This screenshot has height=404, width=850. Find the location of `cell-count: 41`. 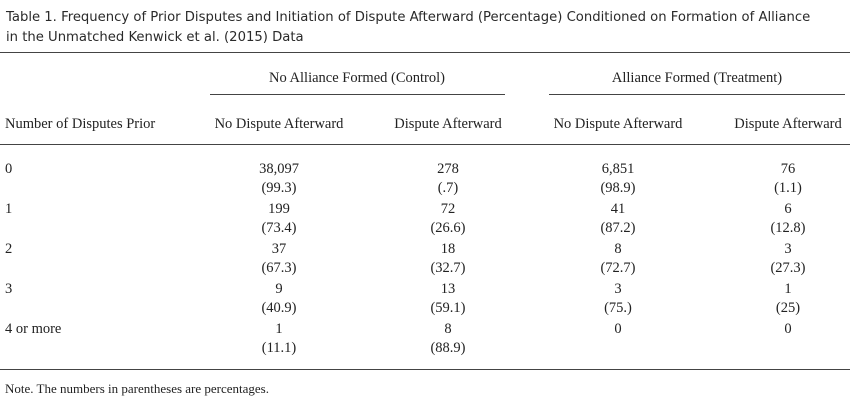

cell-count: 41 is located at coordinates (618, 209).